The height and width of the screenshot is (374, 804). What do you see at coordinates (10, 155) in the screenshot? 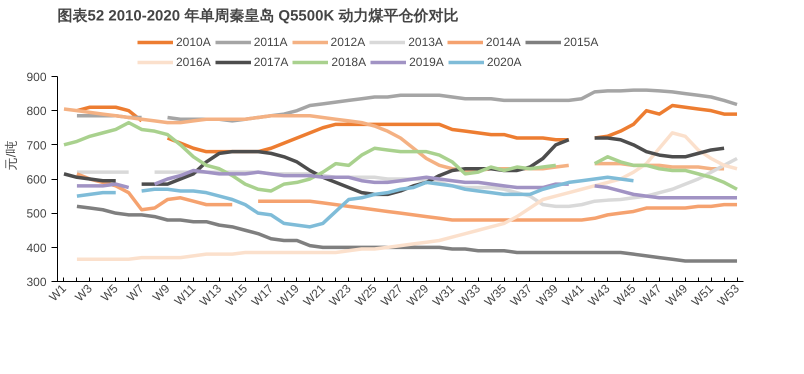
I see `y-axis-title: 元/吨` at bounding box center [10, 155].